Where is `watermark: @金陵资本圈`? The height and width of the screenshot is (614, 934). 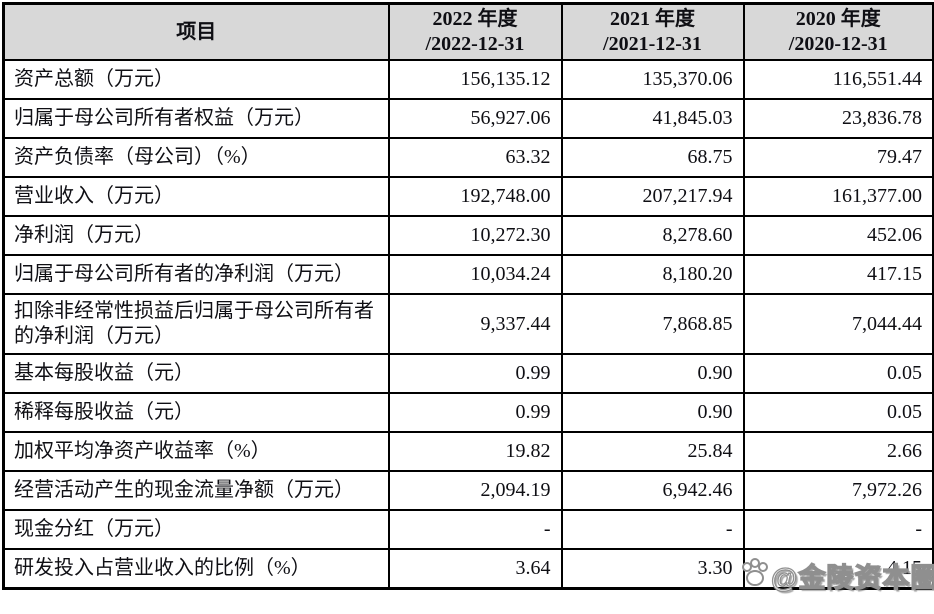
watermark: @金陵资本圈 is located at coordinates (837, 575).